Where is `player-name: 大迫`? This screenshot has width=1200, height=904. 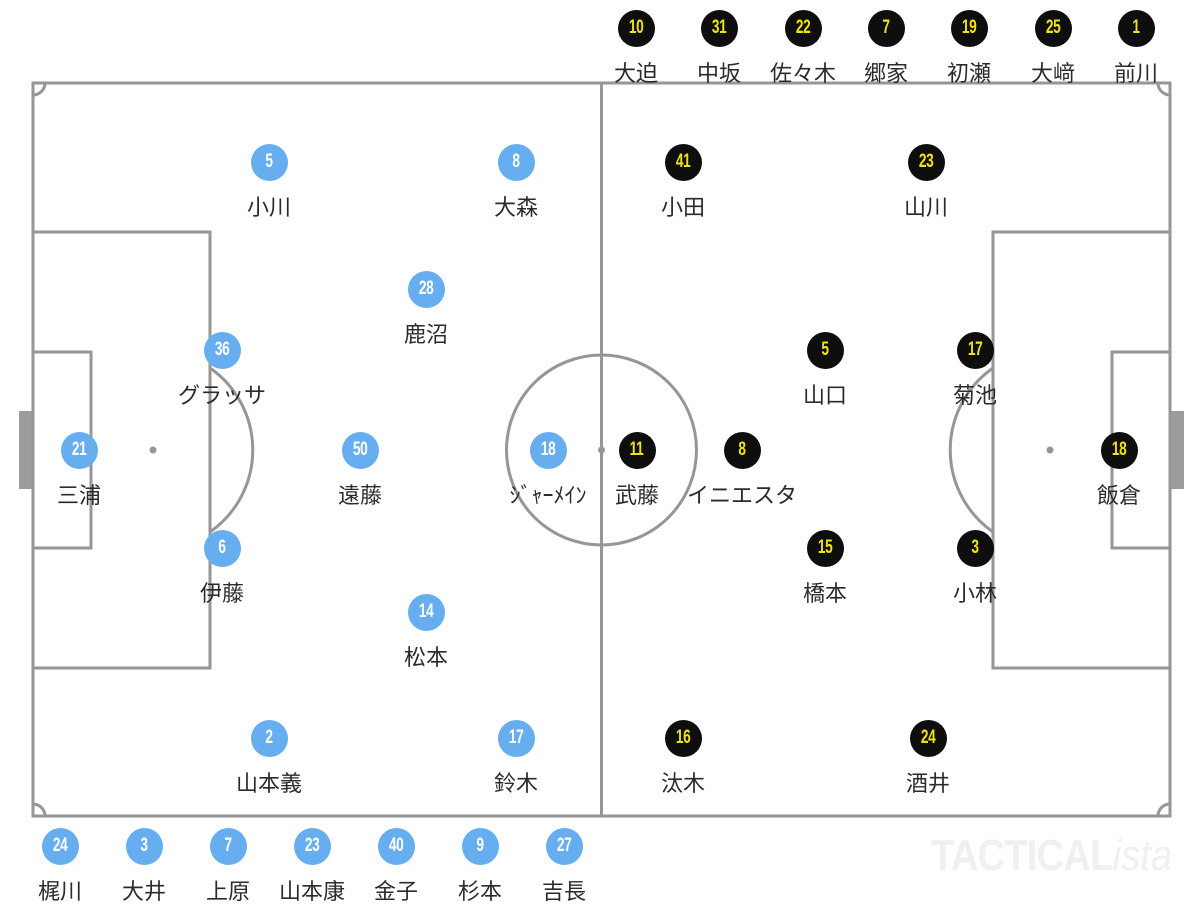 player-name: 大迫 is located at coordinates (635, 73).